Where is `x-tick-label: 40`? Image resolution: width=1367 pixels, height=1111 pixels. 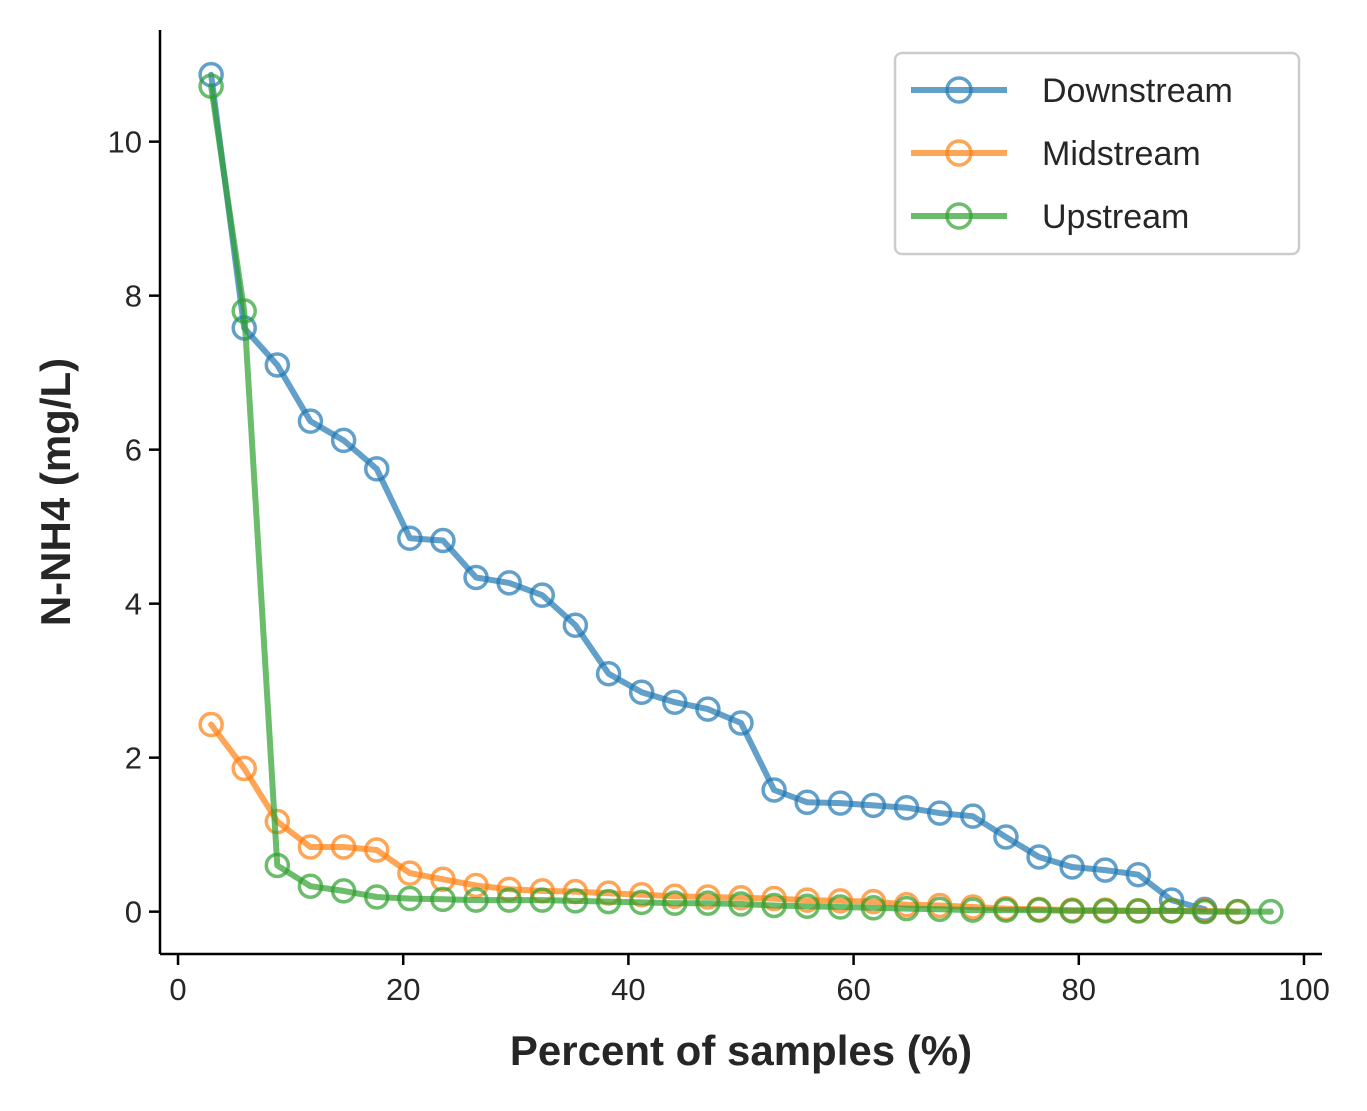
x-tick-label: 40 is located at coordinates (628, 989).